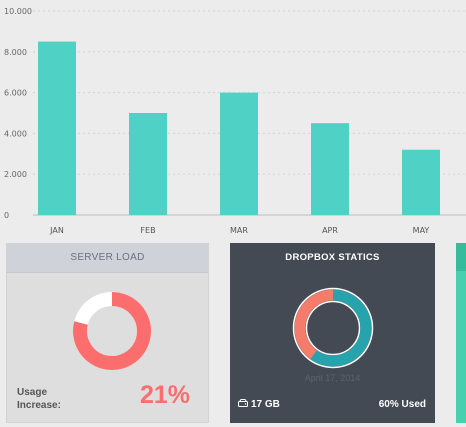  What do you see at coordinates (107, 258) in the screenshot?
I see `server-load-title: SERVER LOAD` at bounding box center [107, 258].